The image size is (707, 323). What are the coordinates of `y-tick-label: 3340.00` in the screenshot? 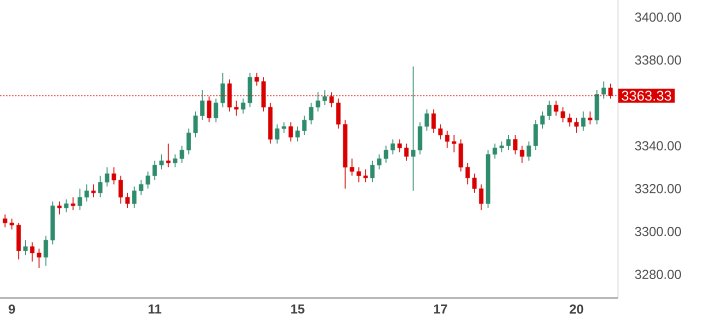 It's located at (658, 145).